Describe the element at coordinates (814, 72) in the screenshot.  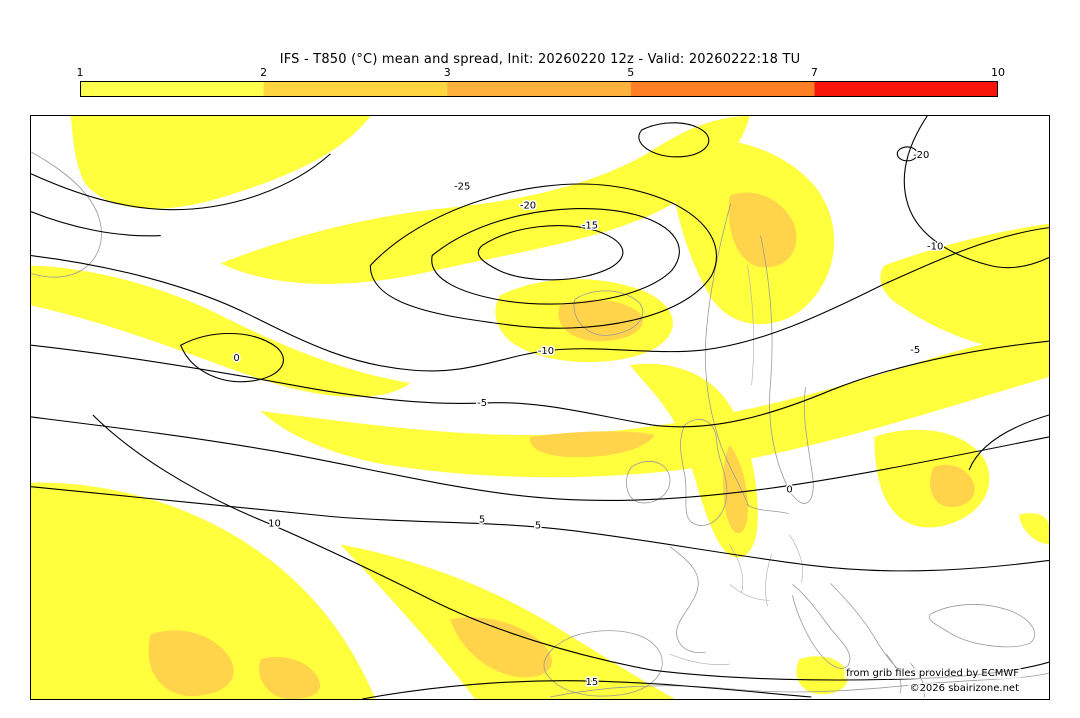
I see `colorbar-tick: 7` at that location.